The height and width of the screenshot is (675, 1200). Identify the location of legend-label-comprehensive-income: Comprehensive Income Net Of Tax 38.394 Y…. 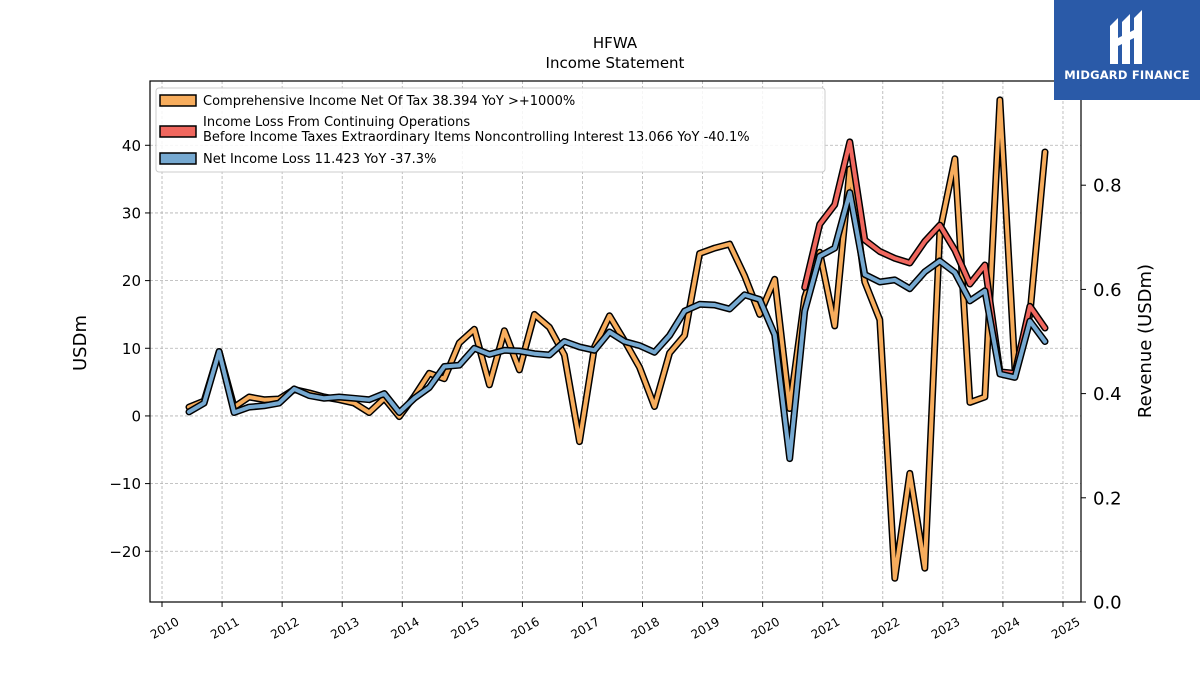
(389, 101).